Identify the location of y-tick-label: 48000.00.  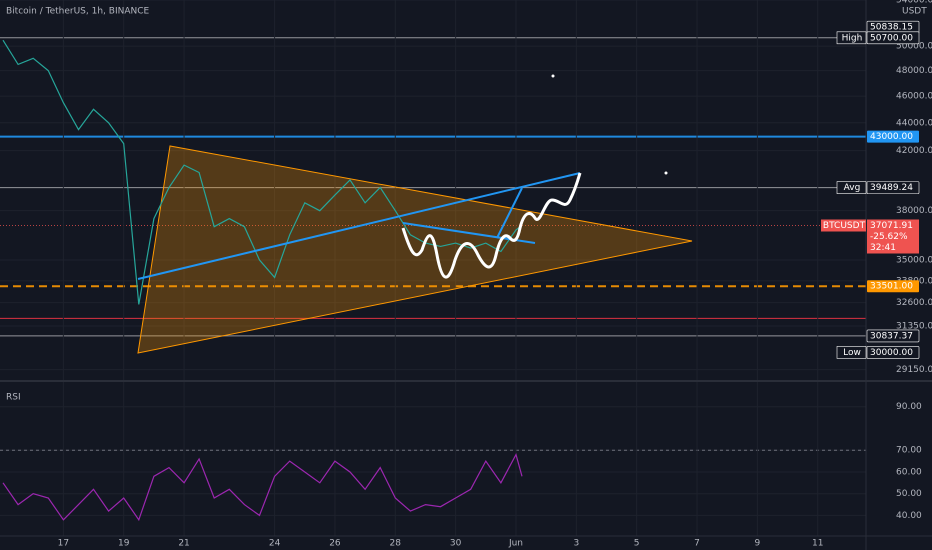
(914, 71).